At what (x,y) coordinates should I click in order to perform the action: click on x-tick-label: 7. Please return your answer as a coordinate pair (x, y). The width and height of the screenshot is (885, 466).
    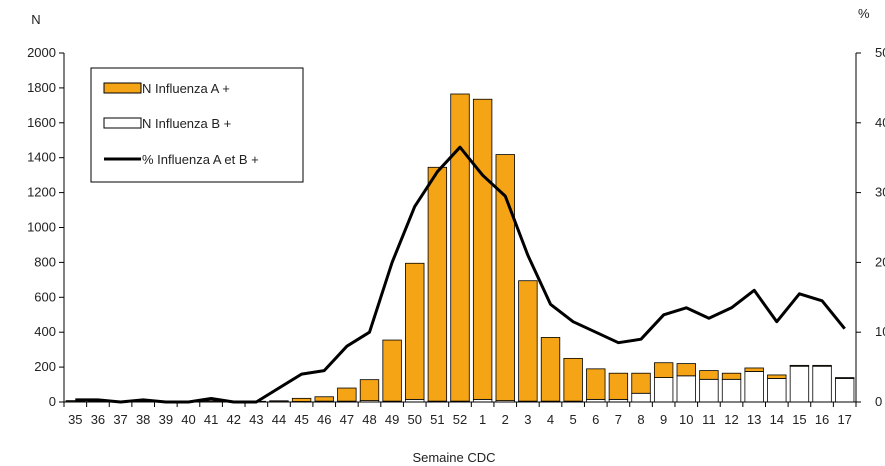
    Looking at the image, I should click on (618, 419).